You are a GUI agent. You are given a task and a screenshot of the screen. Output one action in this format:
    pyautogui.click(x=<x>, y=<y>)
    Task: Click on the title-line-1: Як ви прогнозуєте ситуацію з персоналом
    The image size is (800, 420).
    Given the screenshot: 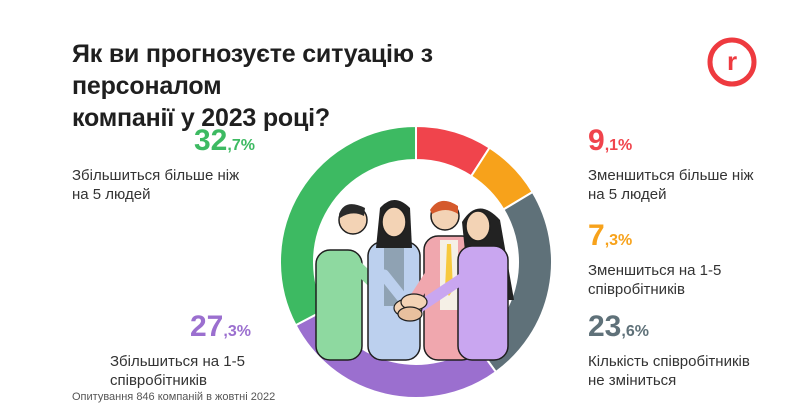 What is the action you would take?
    pyautogui.click(x=252, y=70)
    